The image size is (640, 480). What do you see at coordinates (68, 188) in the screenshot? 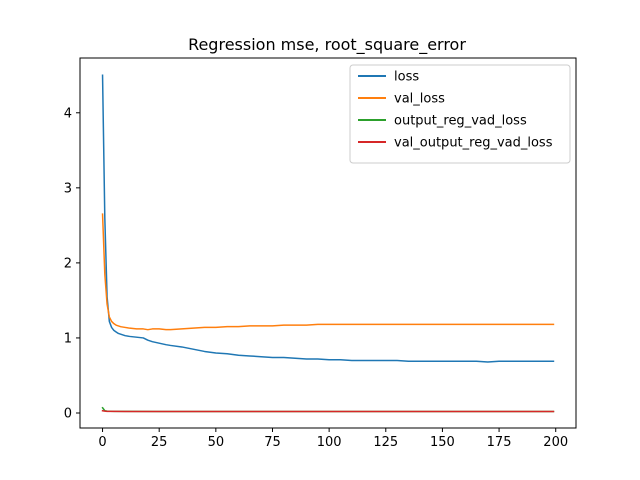
I see `y-tick-label: 3` at bounding box center [68, 188].